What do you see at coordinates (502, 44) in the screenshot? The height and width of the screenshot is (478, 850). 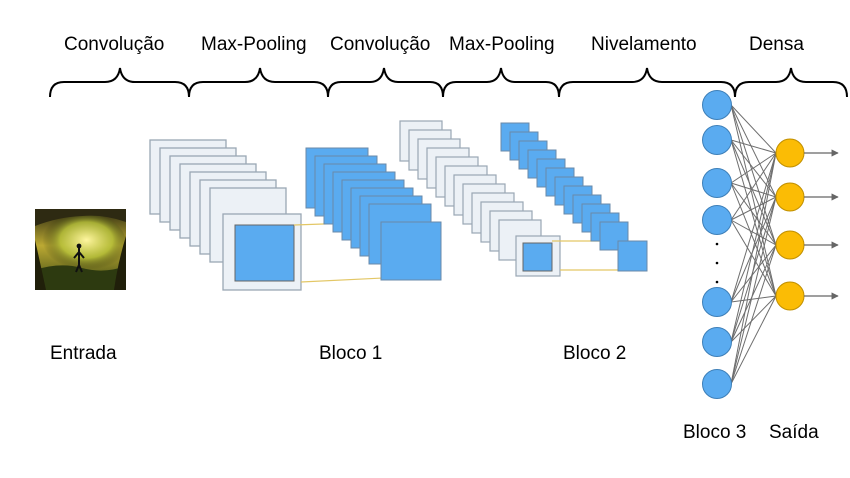 I see `stage-label-maxpooling-2: Max-Pooling` at bounding box center [502, 44].